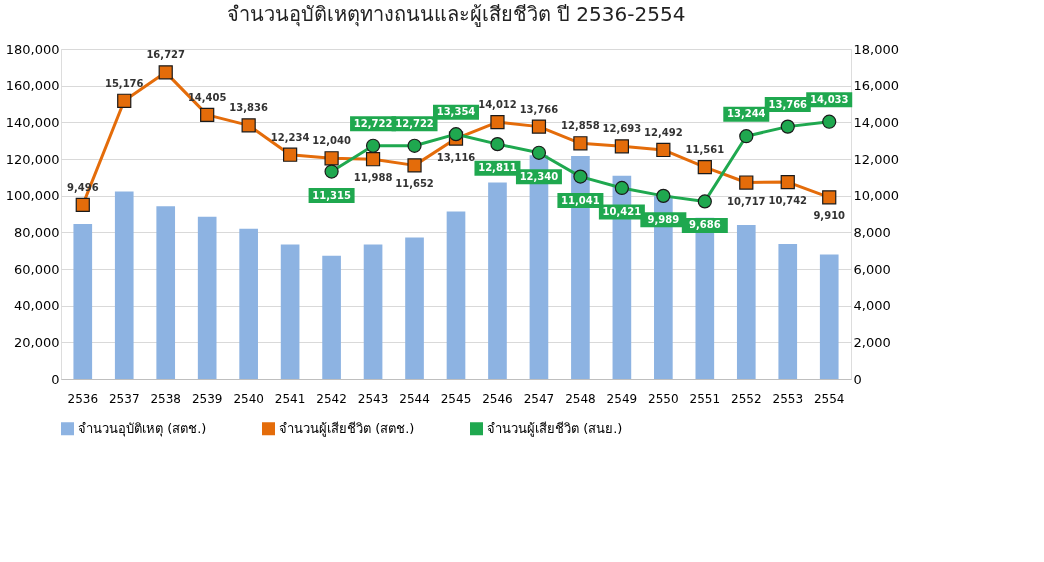 The image size is (1044, 562). Describe the element at coordinates (872, 342) in the screenshot. I see `y2-tick-label: 2,000` at that location.